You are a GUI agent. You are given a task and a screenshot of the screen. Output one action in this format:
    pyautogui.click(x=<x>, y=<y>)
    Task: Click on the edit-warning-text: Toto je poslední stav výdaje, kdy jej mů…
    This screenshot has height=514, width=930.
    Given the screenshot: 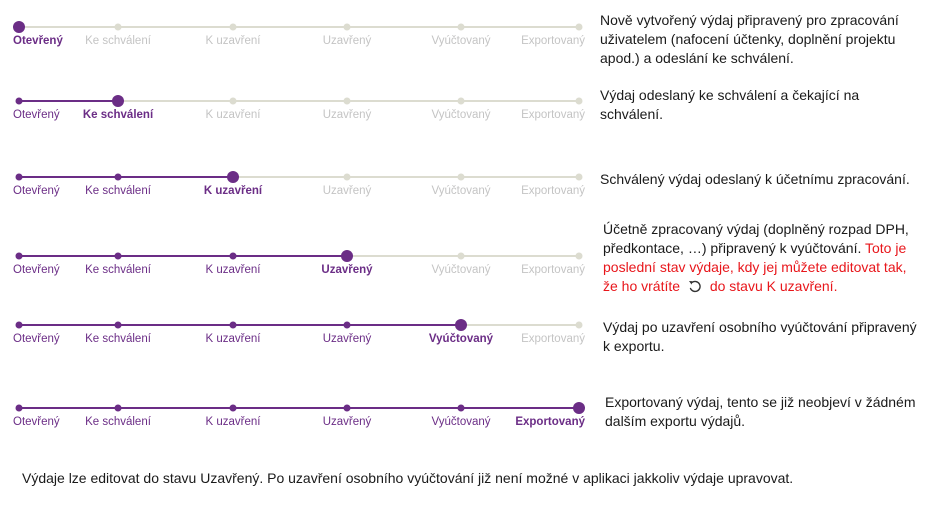 What is the action you would take?
    pyautogui.click(x=755, y=267)
    